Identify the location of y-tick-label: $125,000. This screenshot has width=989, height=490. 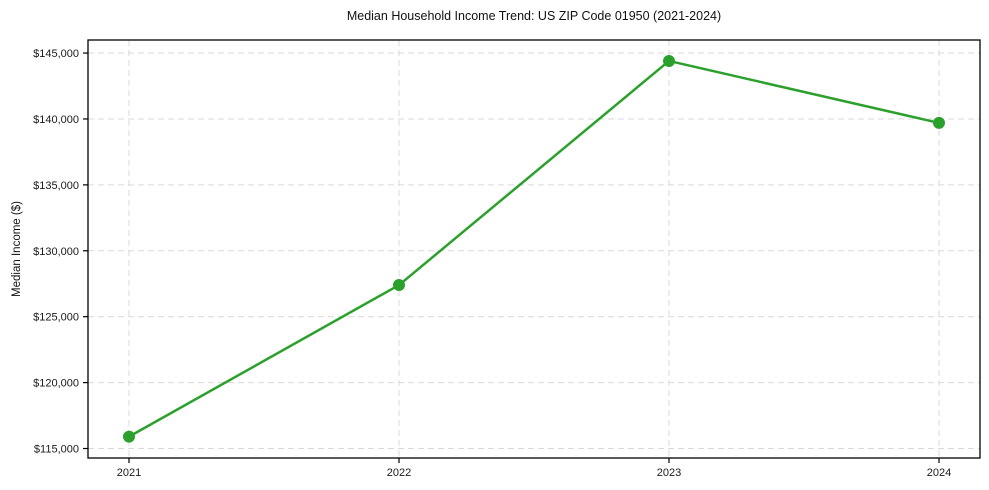
(56, 318).